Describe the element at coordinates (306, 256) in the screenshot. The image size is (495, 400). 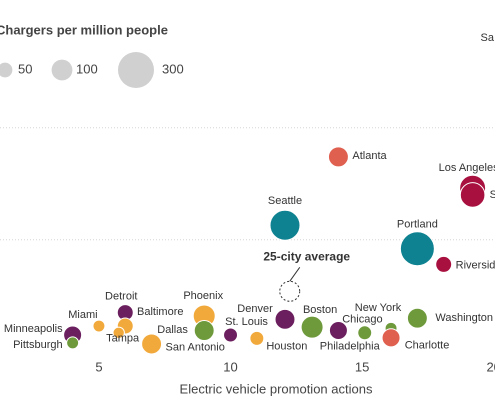
I see `annotation: 25-city average` at that location.